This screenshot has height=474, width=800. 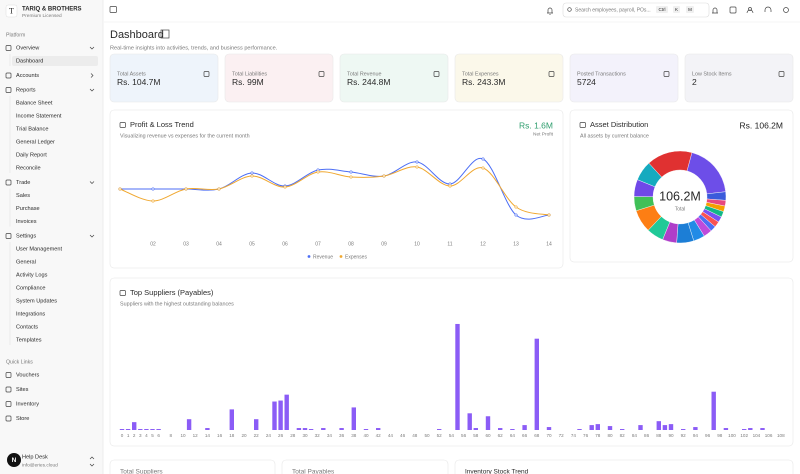 I want to click on chart-title: Top Suppliers (Payables), so click(x=172, y=292).